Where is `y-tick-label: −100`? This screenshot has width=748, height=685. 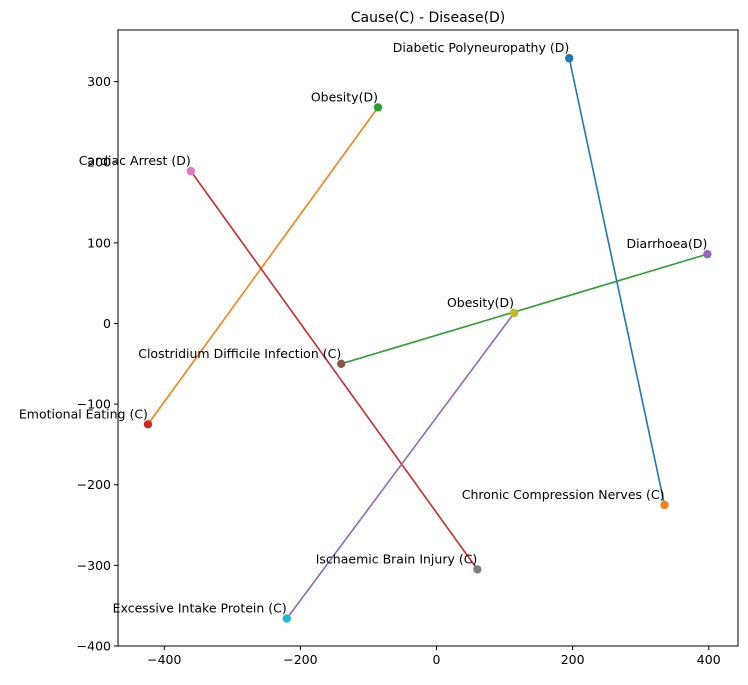 y-tick-label: −100 is located at coordinates (94, 404).